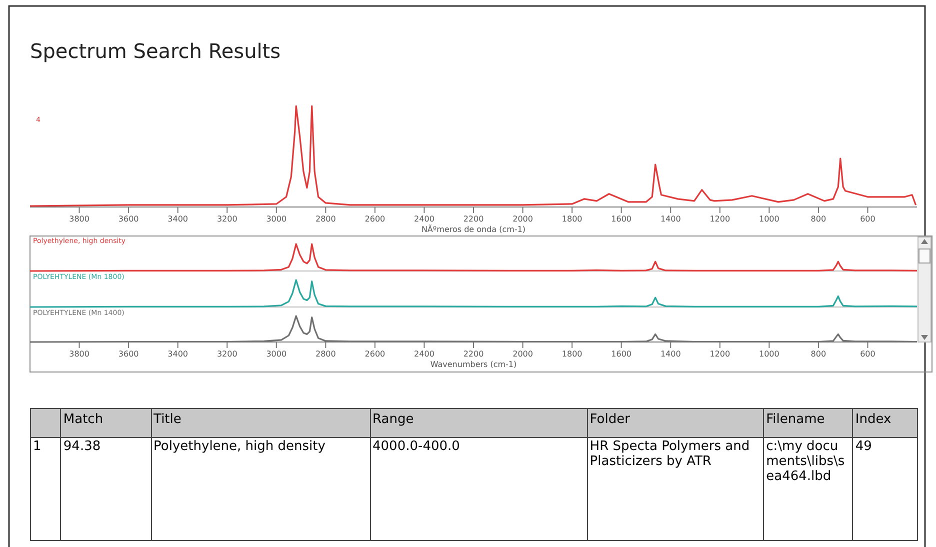  Describe the element at coordinates (808, 489) in the screenshot. I see `text: c:\my documents\libs\sea464.lbd` at that location.